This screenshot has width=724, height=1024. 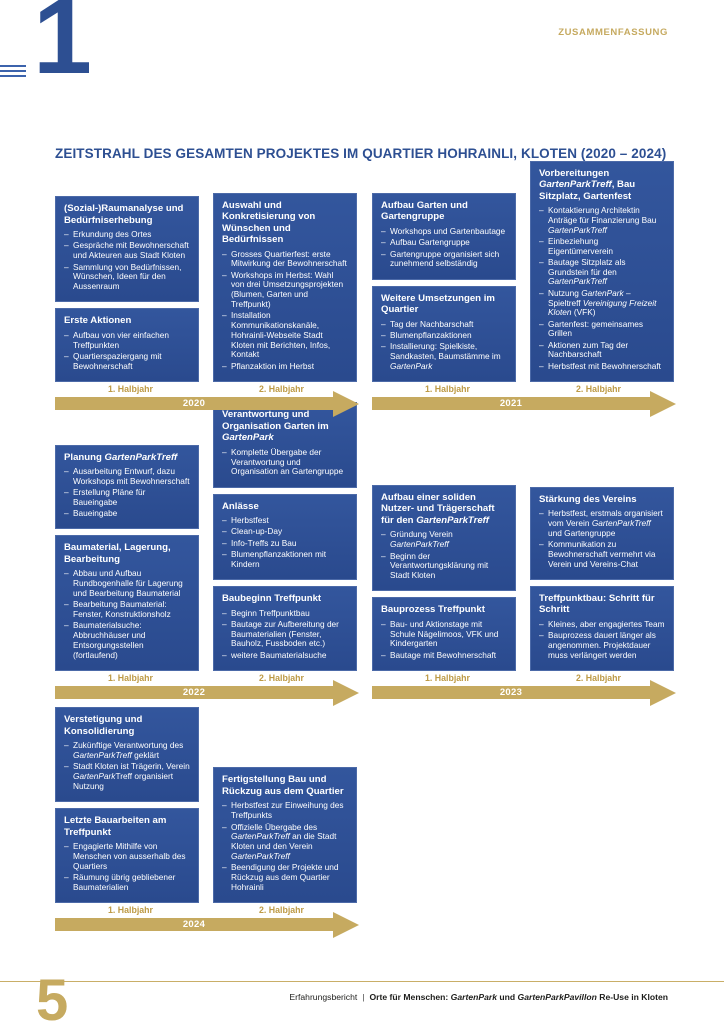 What do you see at coordinates (438, 304) in the screenshot?
I see `timeline-box-title: Weitere Umsetzungen im Quartier` at bounding box center [438, 304].